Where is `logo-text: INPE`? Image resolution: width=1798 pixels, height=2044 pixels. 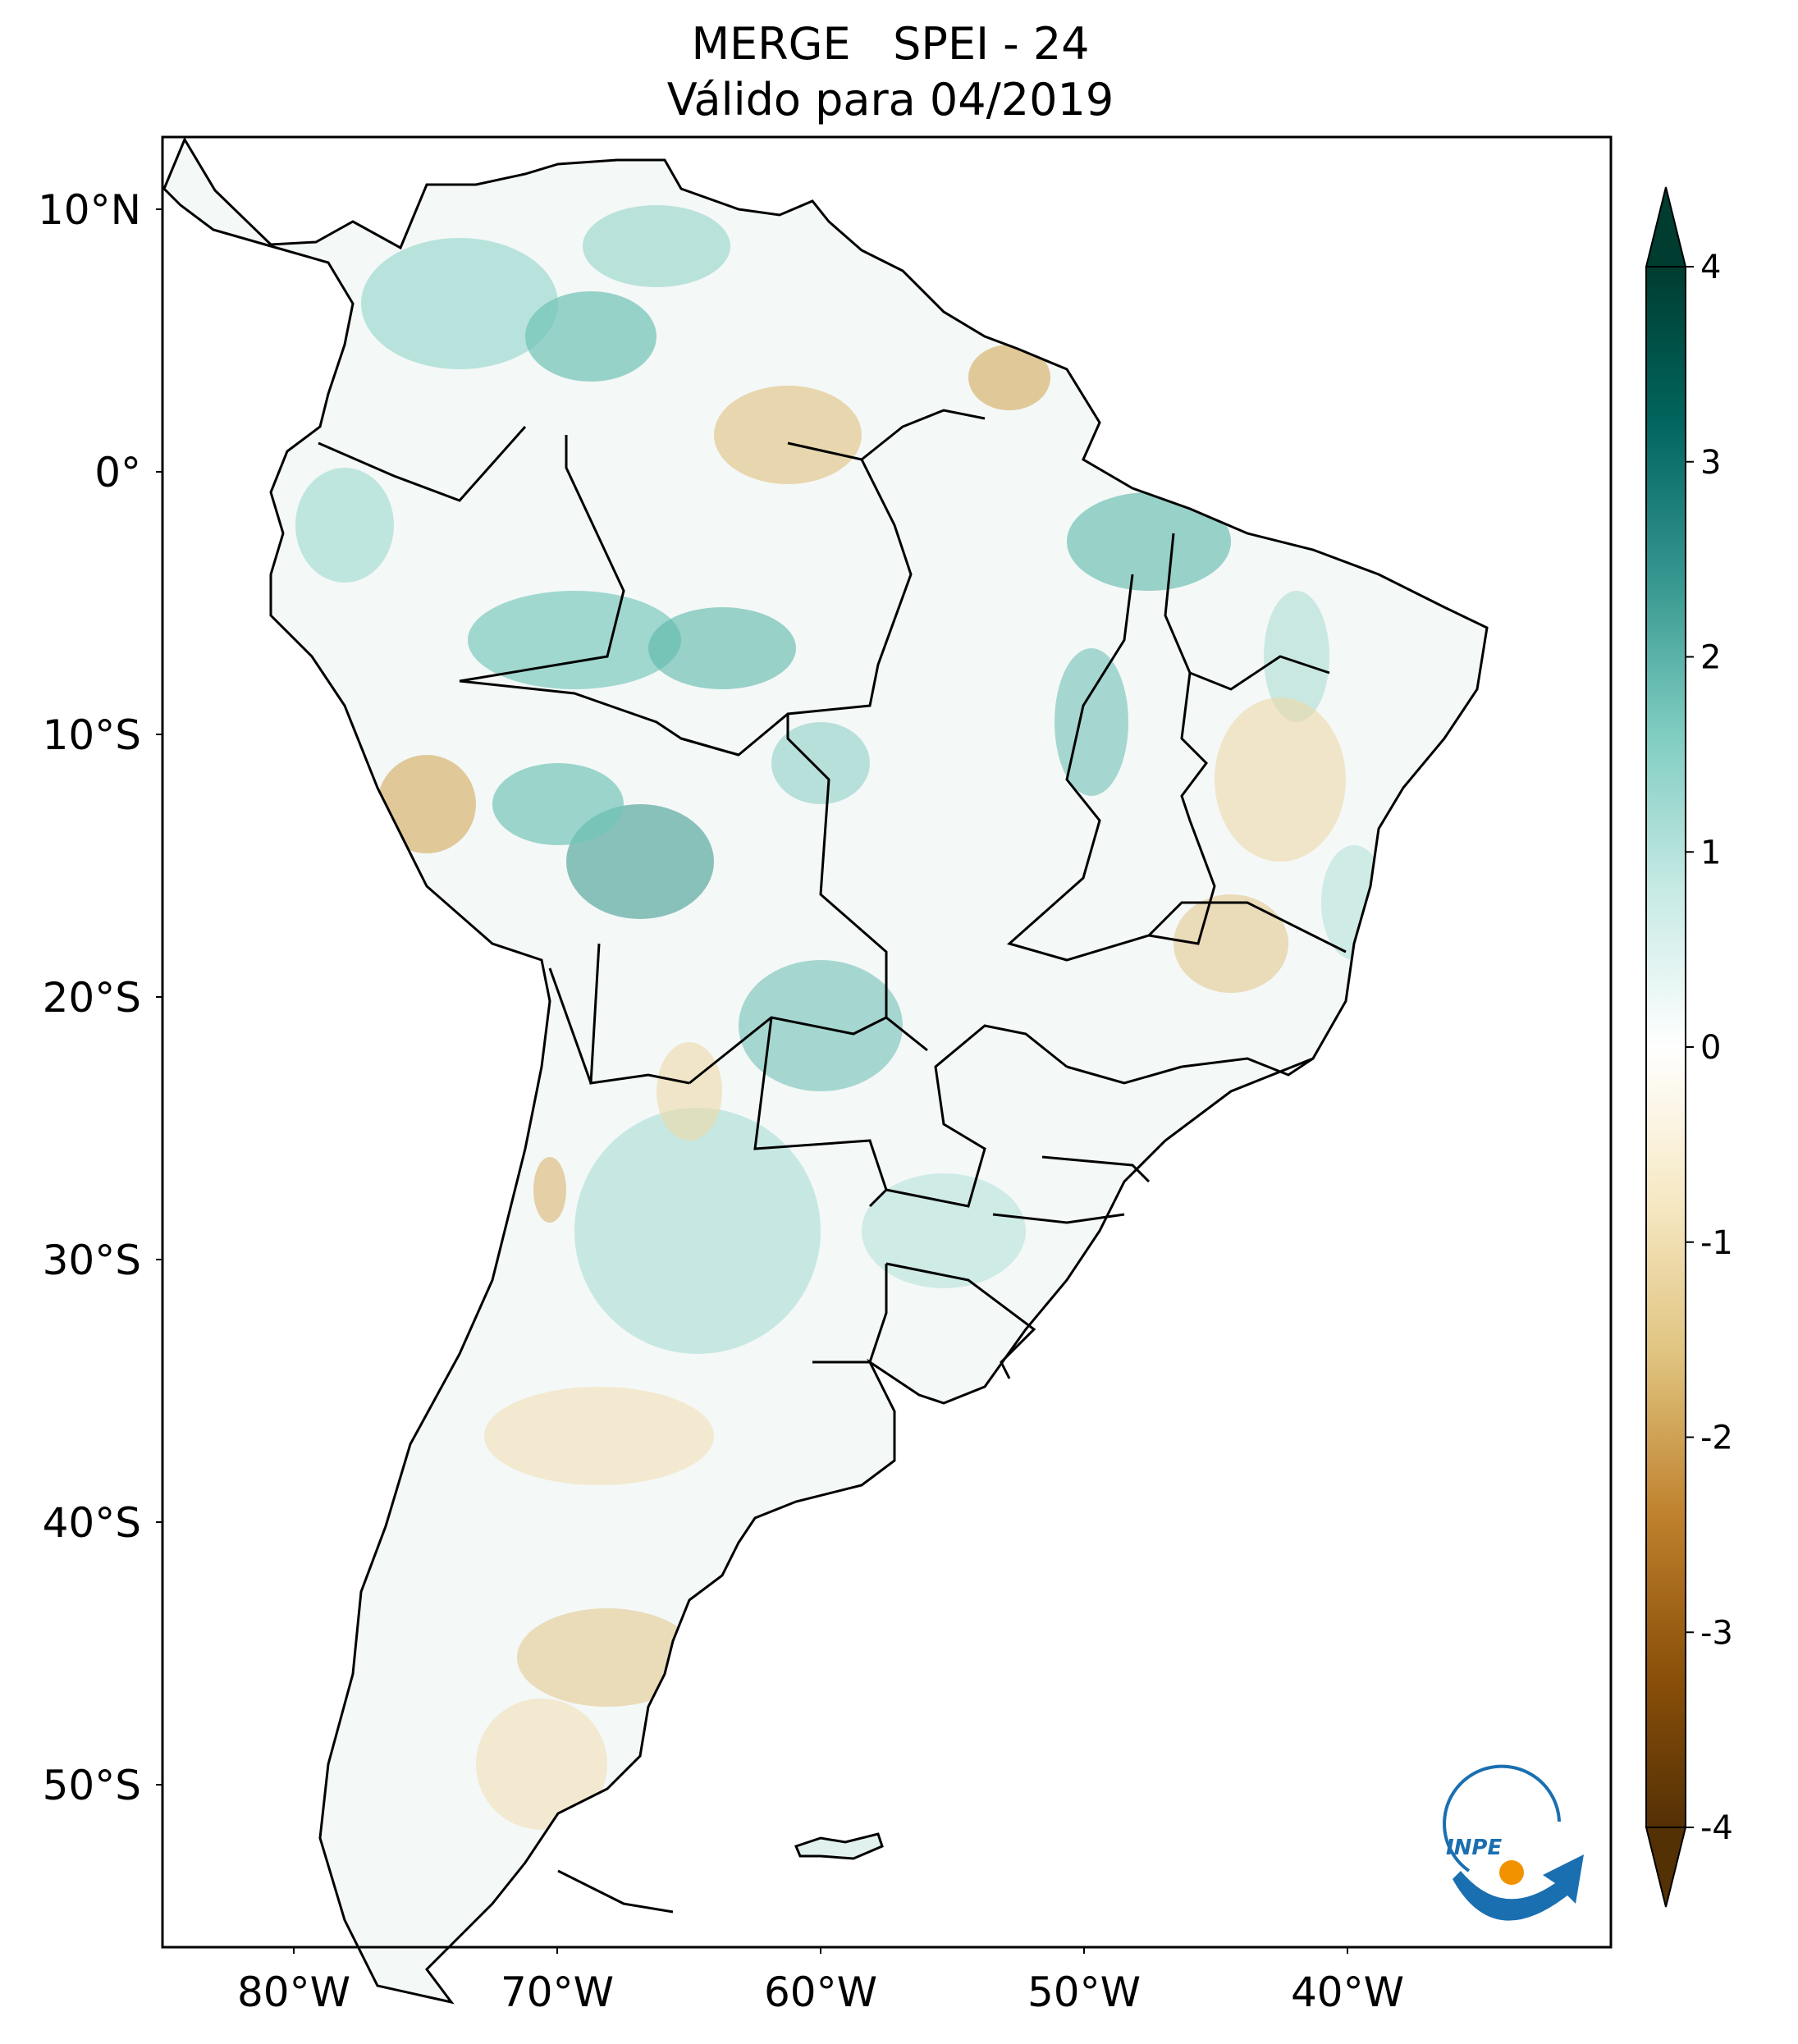 logo-text: INPE is located at coordinates (1474, 1848).